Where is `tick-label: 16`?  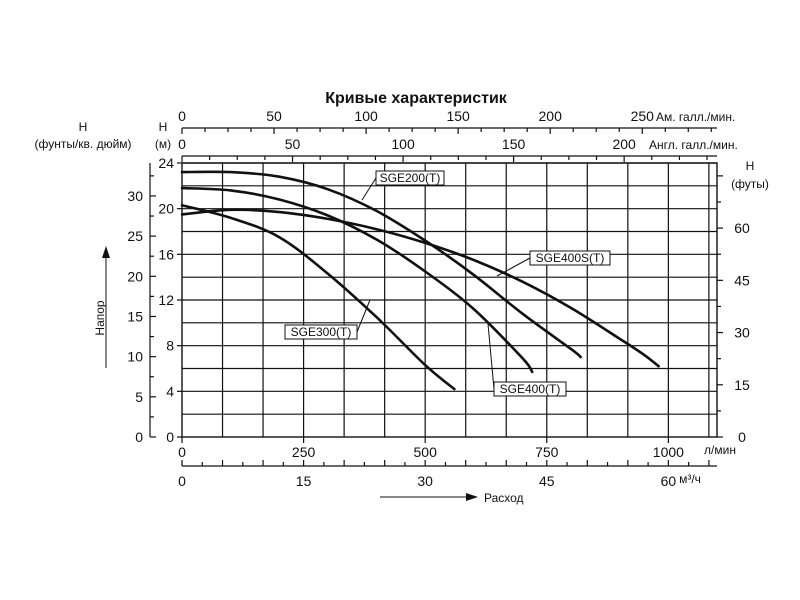
tick-label: 16 is located at coordinates (166, 254).